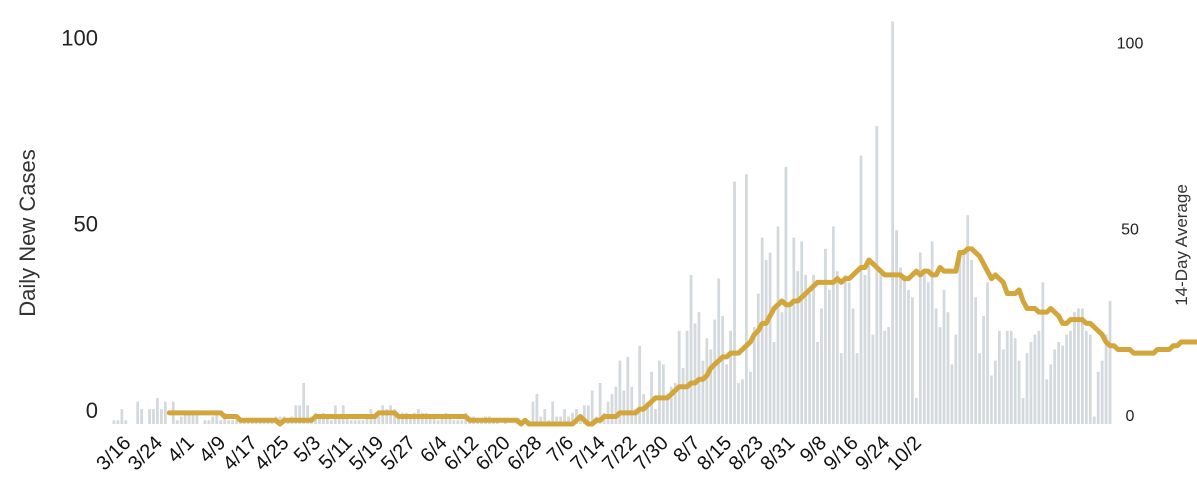 The width and height of the screenshot is (1197, 496). What do you see at coordinates (777, 453) in the screenshot?
I see `x-tick-label: 8/31` at bounding box center [777, 453].